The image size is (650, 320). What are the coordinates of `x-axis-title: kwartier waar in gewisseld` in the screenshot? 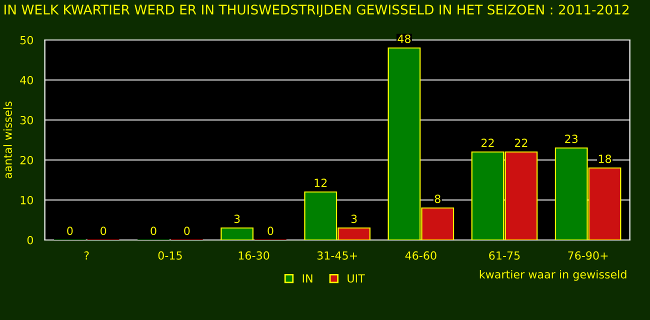 It's located at (553, 275).